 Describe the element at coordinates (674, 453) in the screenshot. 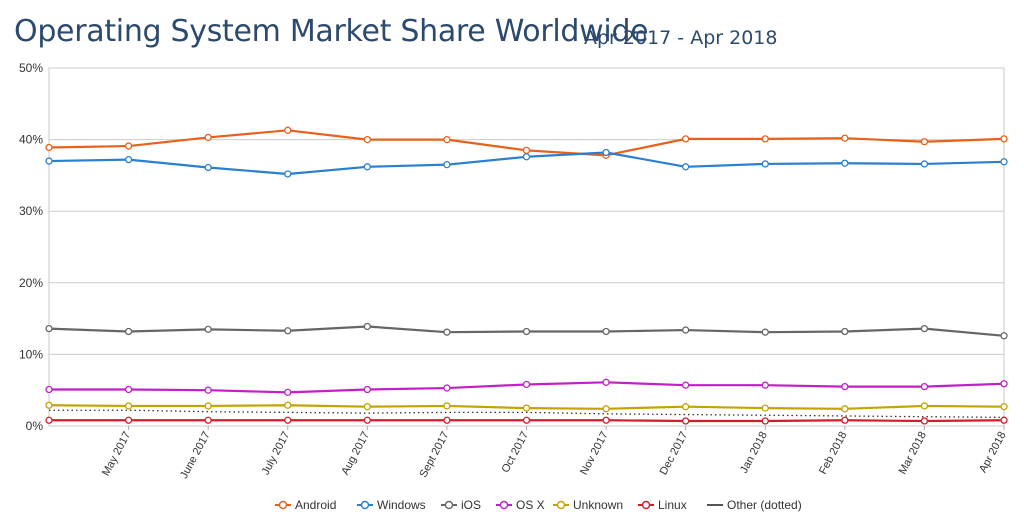

I see `x-tick-label: Dec 2017` at that location.